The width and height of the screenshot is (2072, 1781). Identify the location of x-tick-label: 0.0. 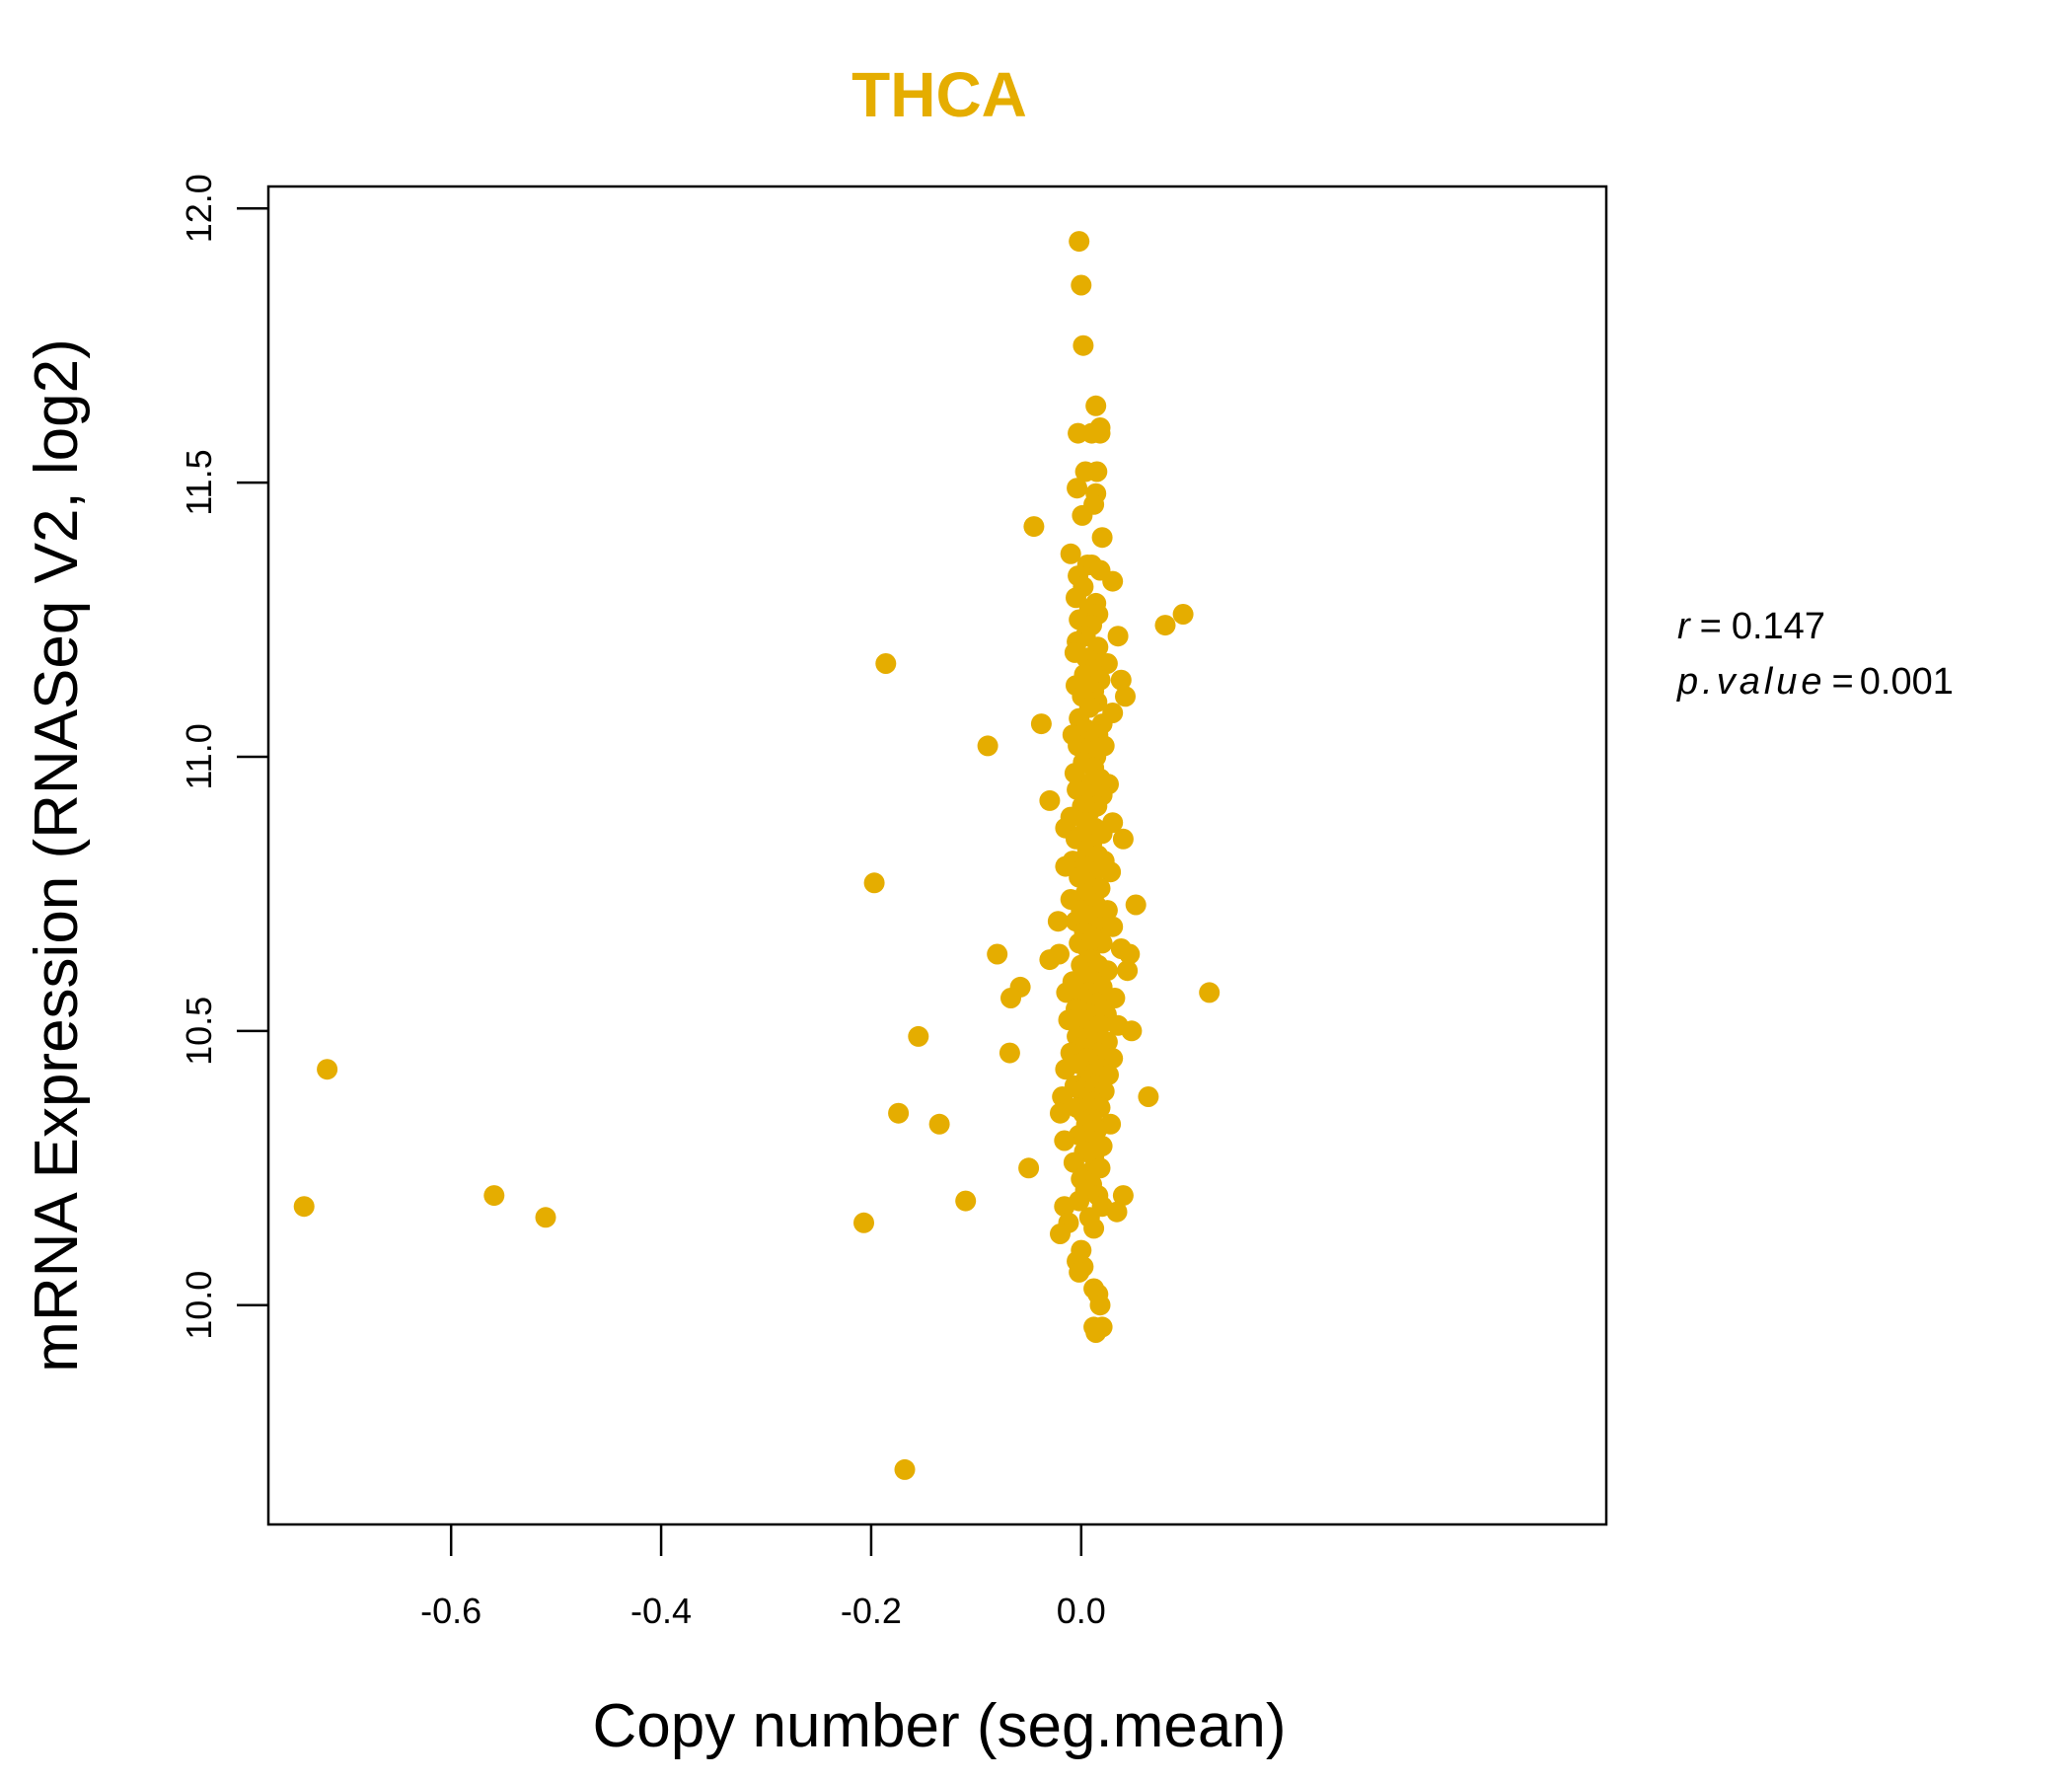
(1082, 1611).